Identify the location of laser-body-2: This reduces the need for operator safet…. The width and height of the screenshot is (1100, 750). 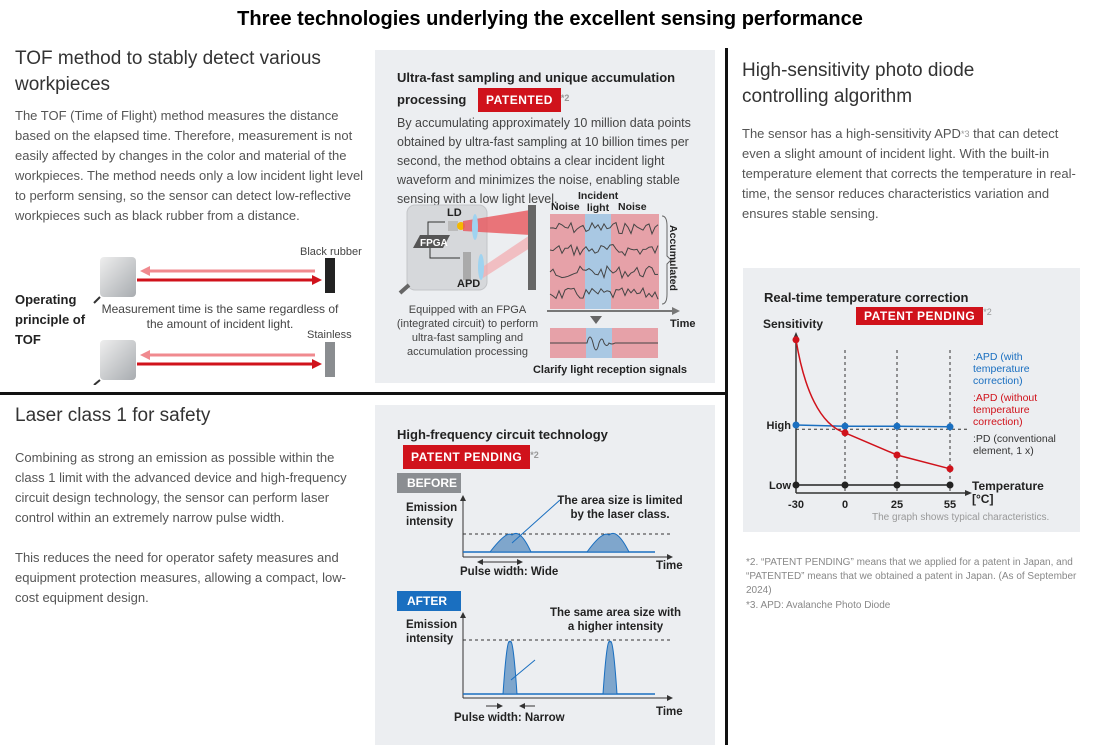
(180, 577).